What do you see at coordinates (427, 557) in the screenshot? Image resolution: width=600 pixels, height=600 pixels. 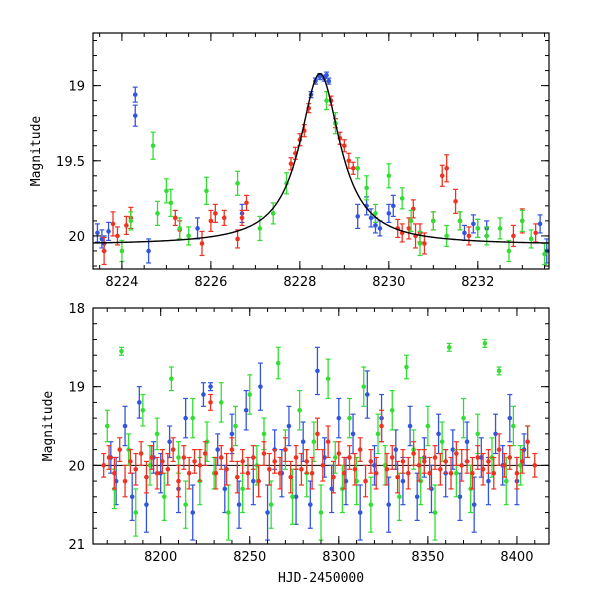 I see `x-tick-label: 8350` at bounding box center [427, 557].